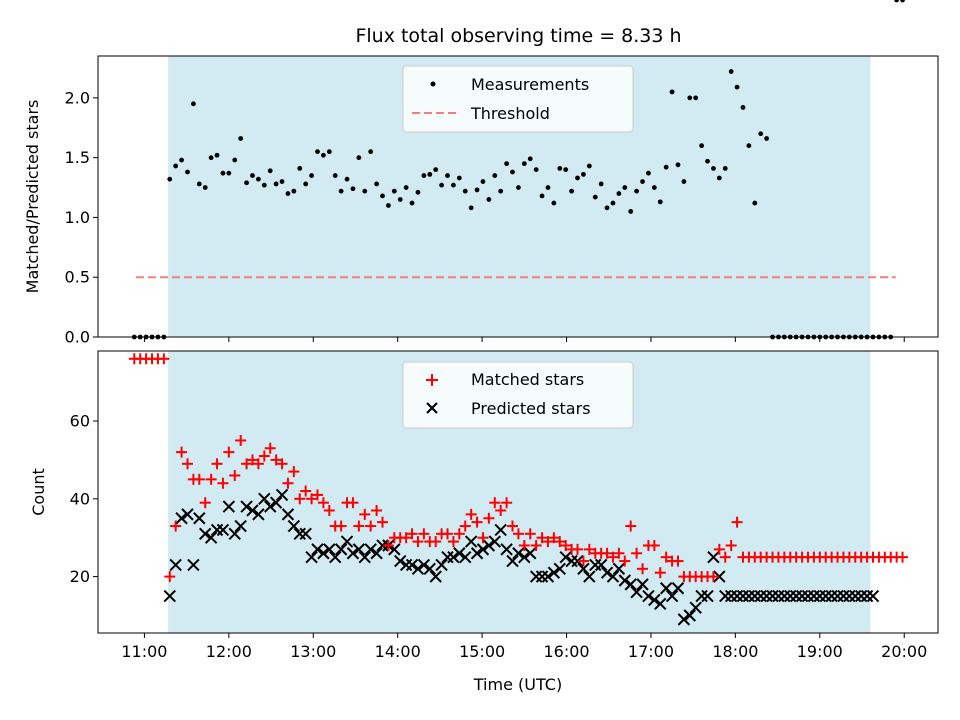 The image size is (960, 720). Describe the element at coordinates (433, 84) in the screenshot. I see `measurements-legend-marker` at that location.